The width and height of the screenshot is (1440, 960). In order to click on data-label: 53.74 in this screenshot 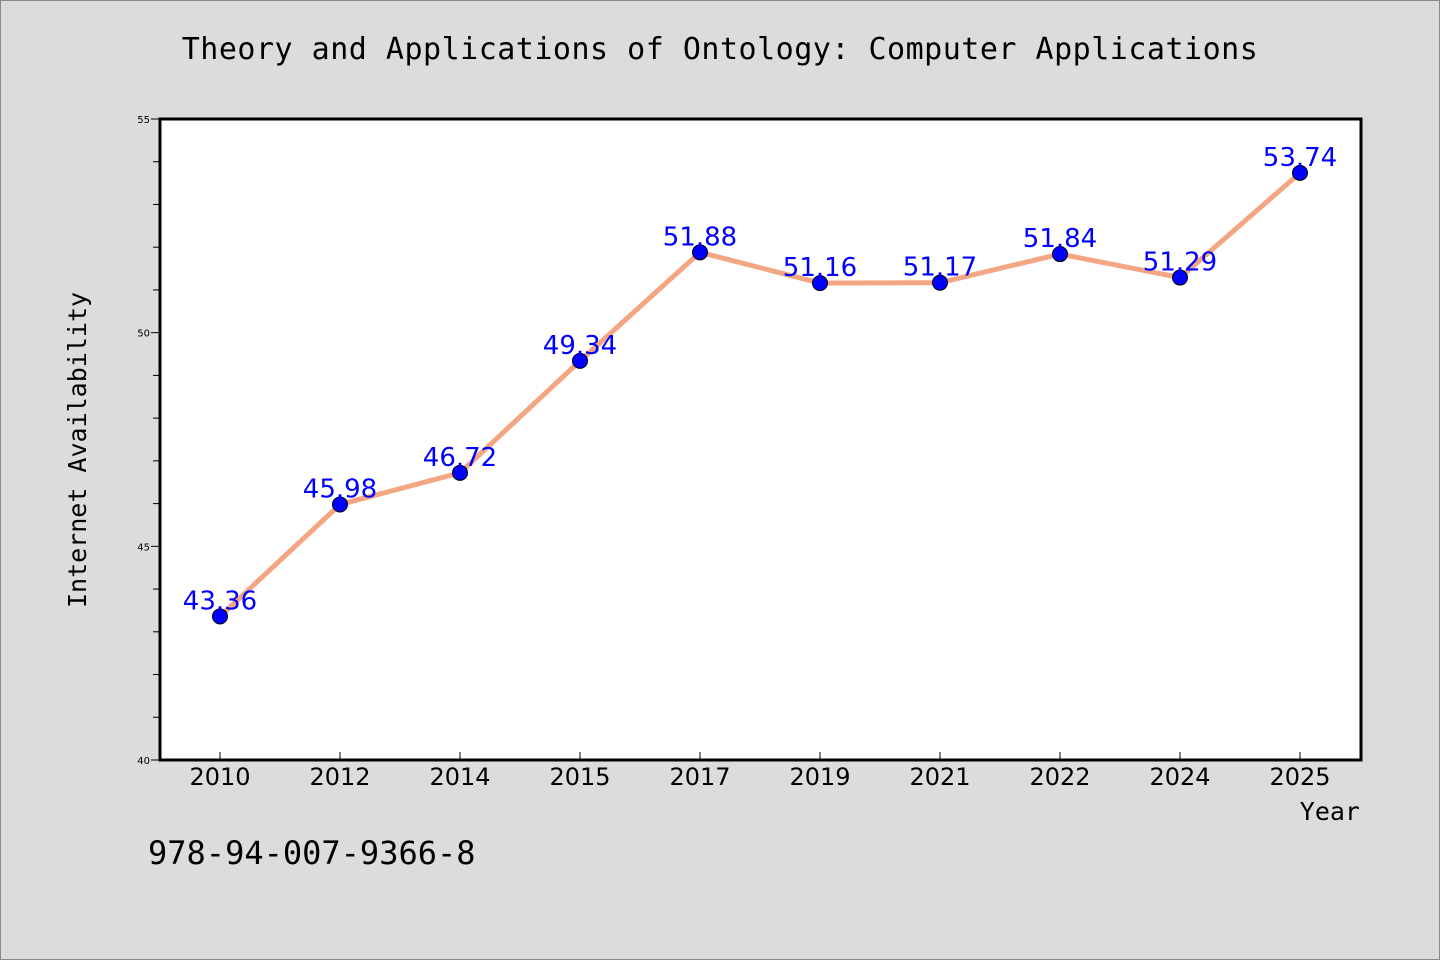, I will do `click(1300, 158)`.